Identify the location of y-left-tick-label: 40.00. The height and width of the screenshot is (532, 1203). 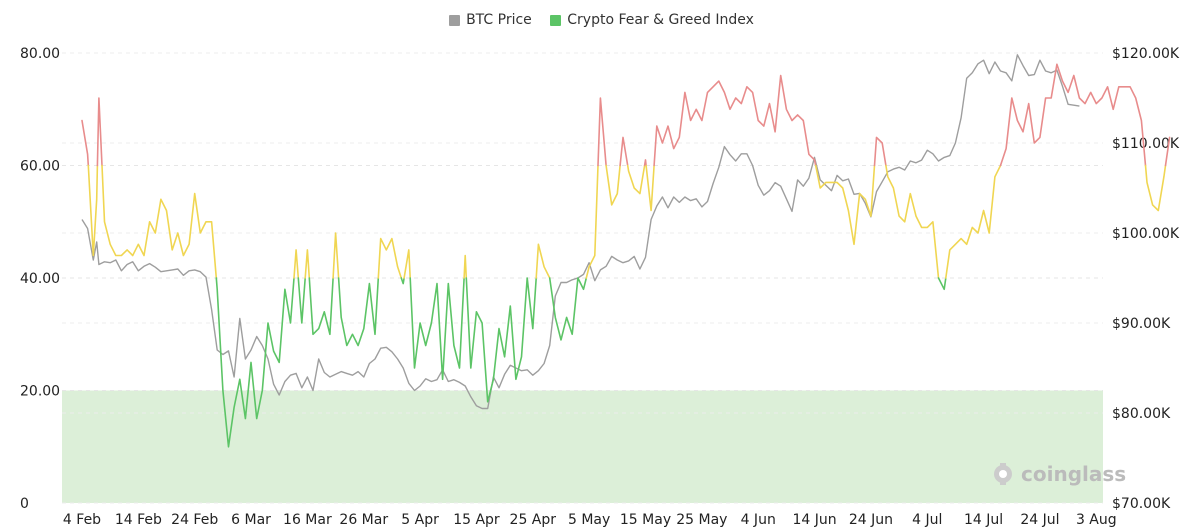
(40, 279).